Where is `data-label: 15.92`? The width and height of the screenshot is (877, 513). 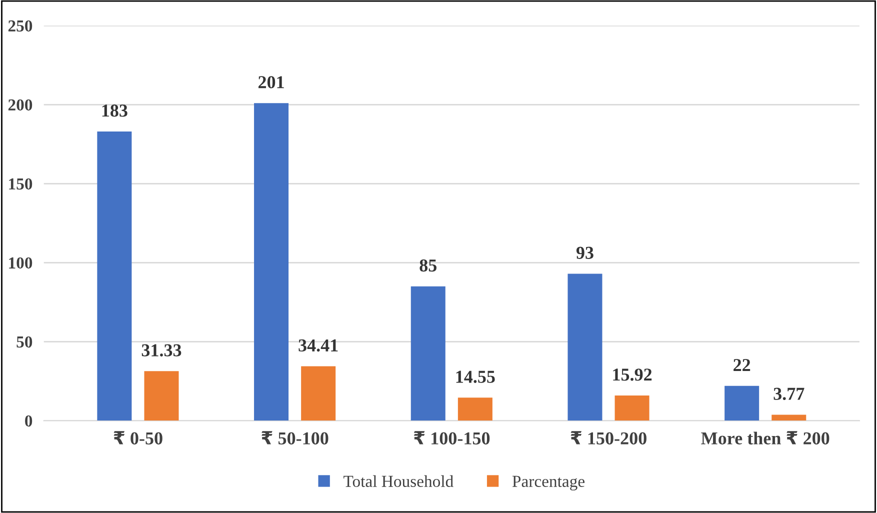 data-label: 15.92 is located at coordinates (632, 374).